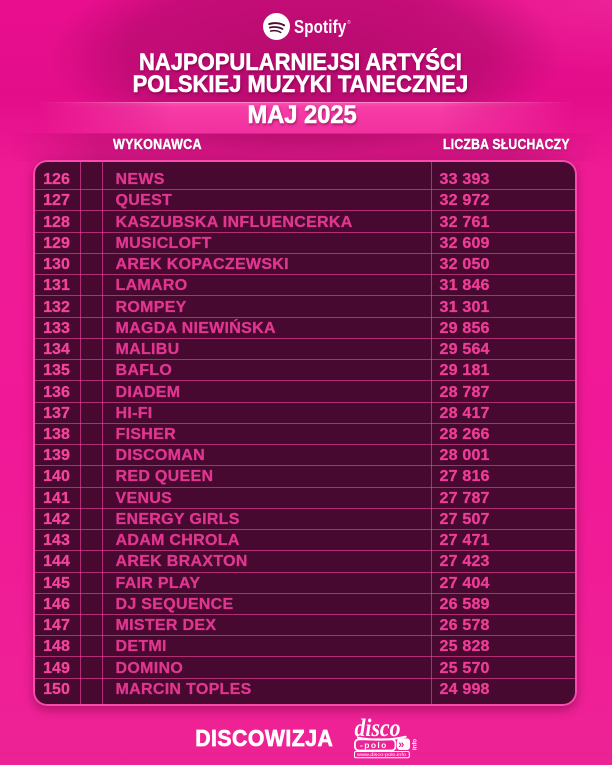  I want to click on svg-text: info, so click(416, 744).